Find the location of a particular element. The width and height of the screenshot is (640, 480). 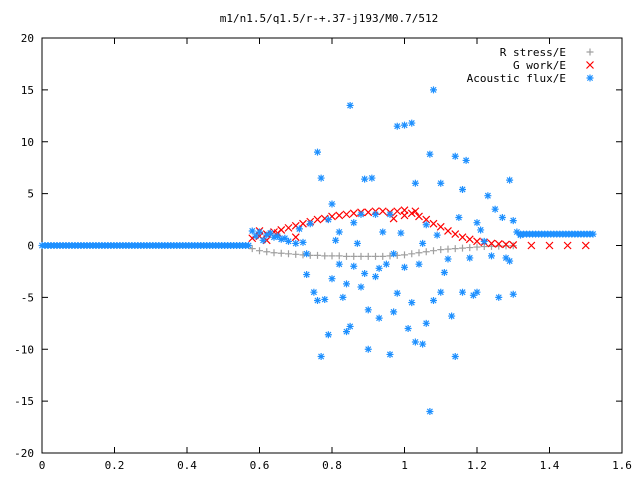

legend-label: G work/E is located at coordinates (539, 65).